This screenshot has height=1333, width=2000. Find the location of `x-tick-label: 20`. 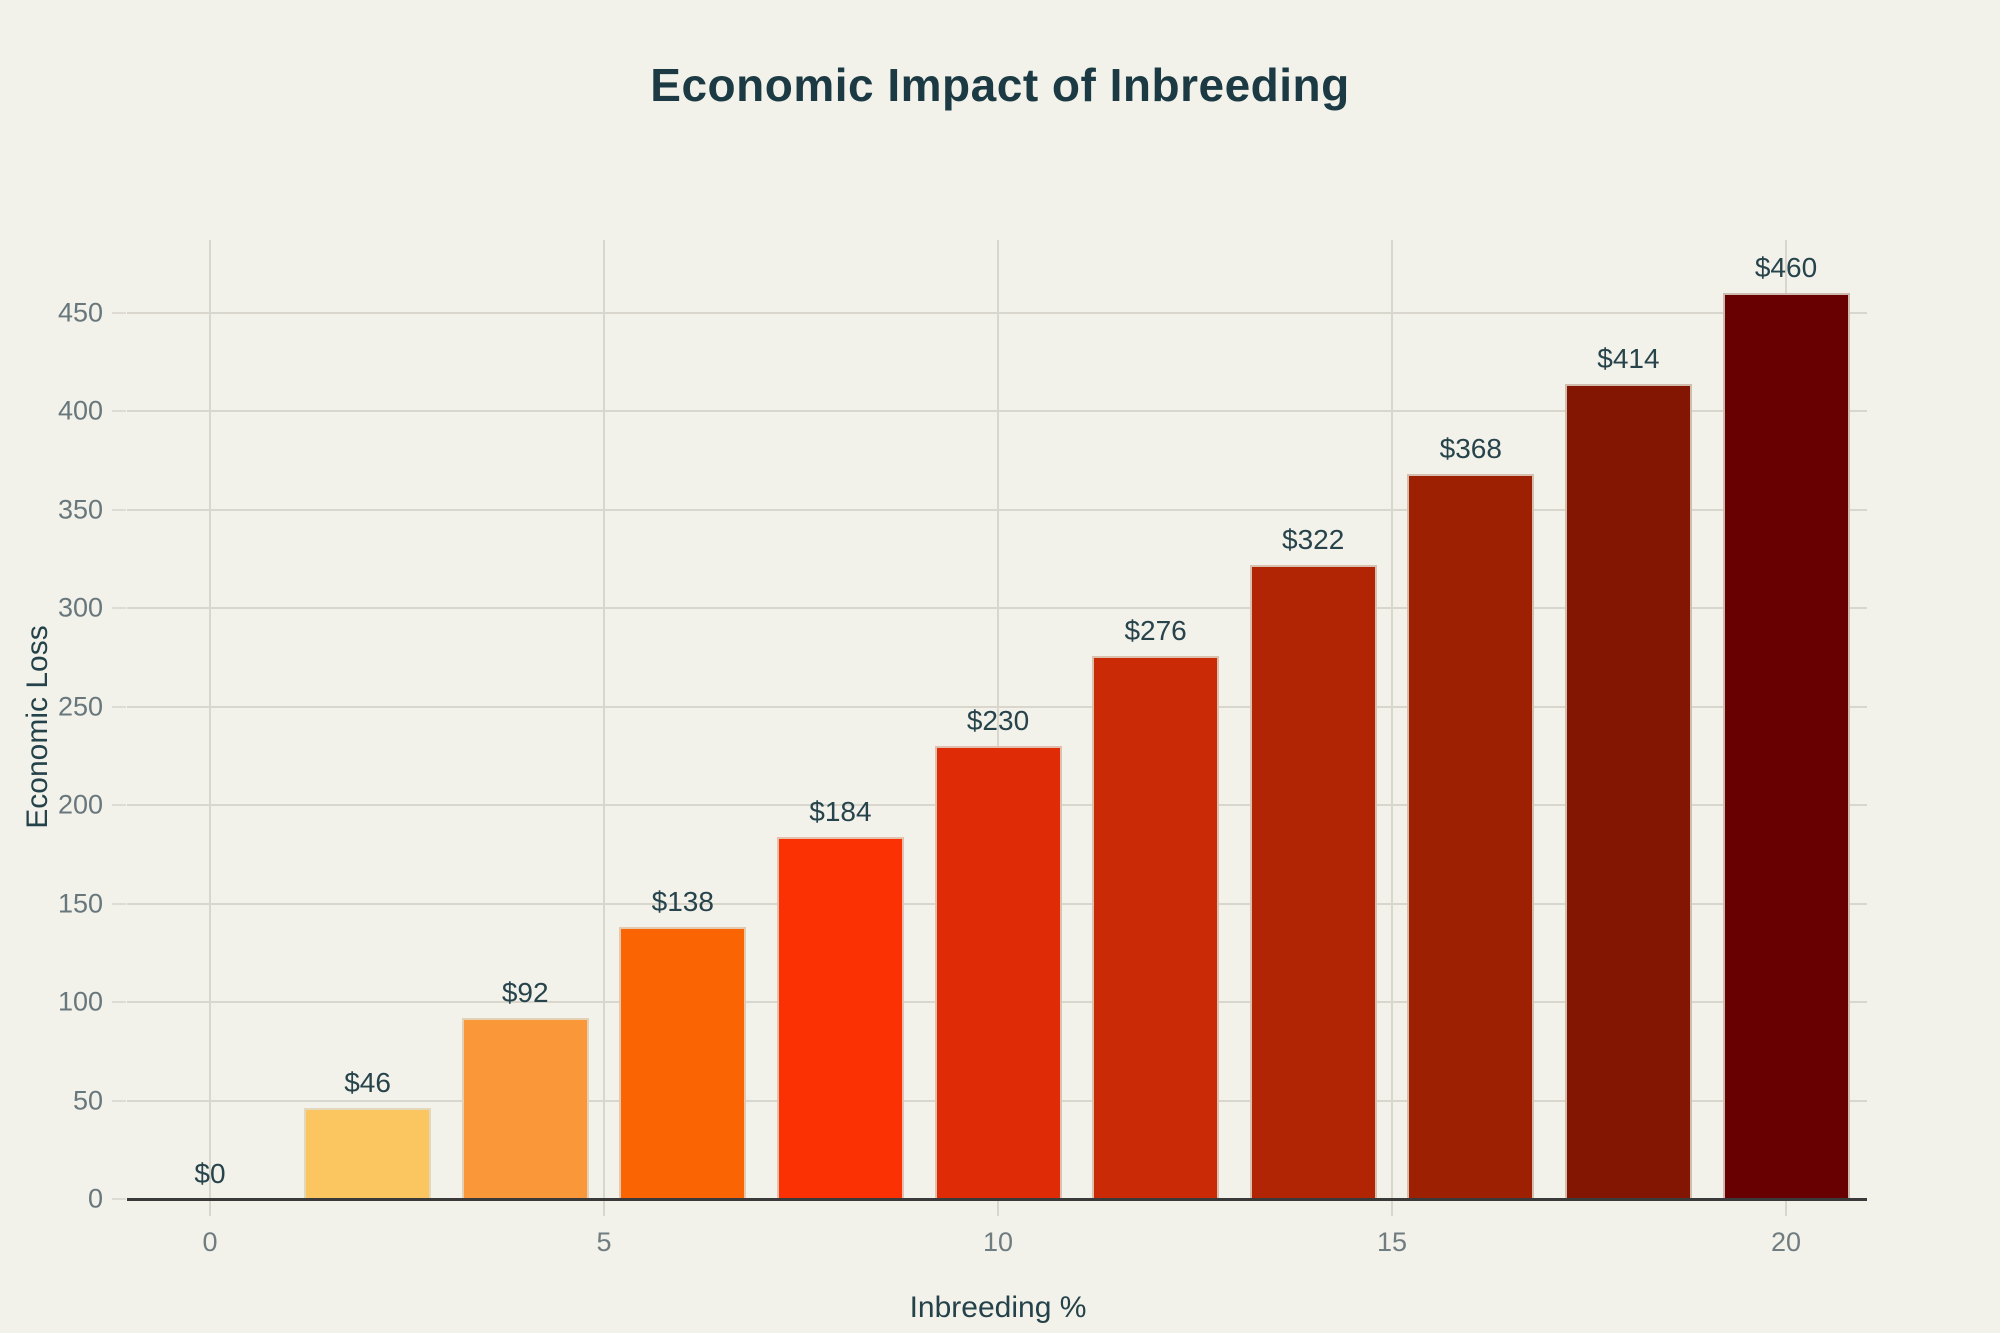

x-tick-label: 20 is located at coordinates (1786, 1242).